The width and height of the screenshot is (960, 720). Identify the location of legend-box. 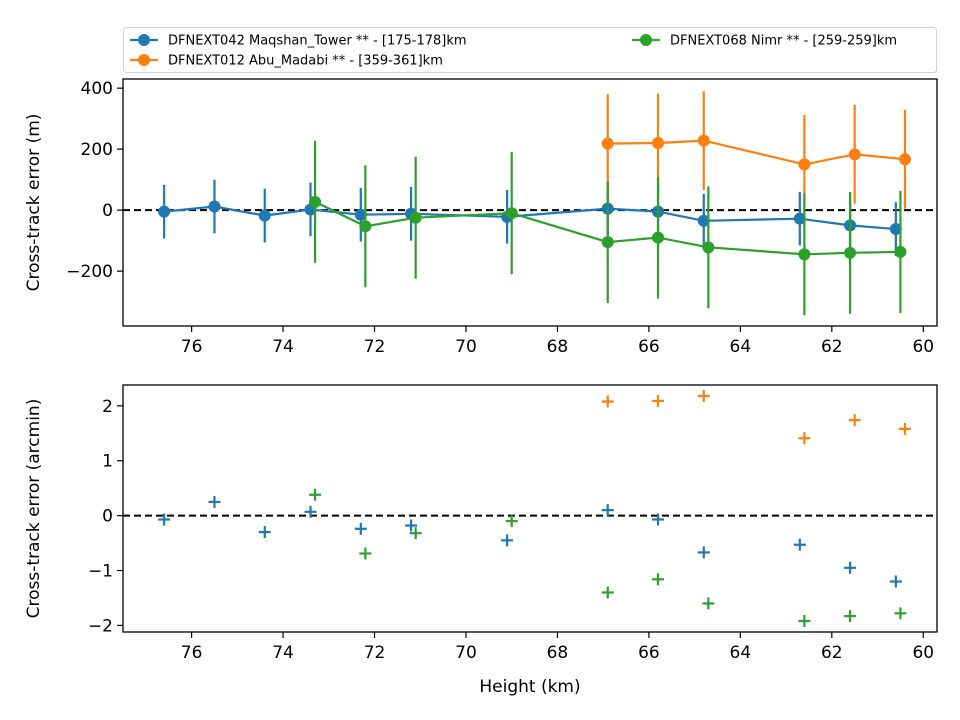
(530, 50).